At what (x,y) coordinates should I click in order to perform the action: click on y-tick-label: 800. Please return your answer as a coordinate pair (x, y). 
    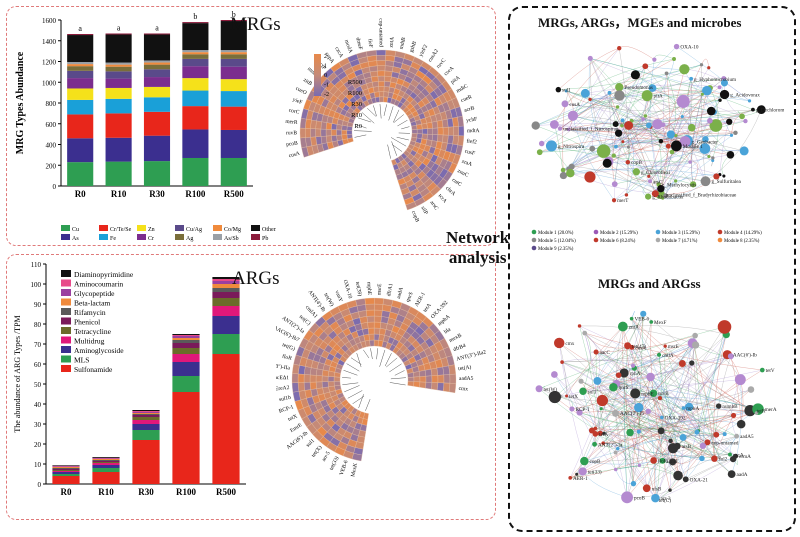
    Looking at the image, I should click on (51, 104).